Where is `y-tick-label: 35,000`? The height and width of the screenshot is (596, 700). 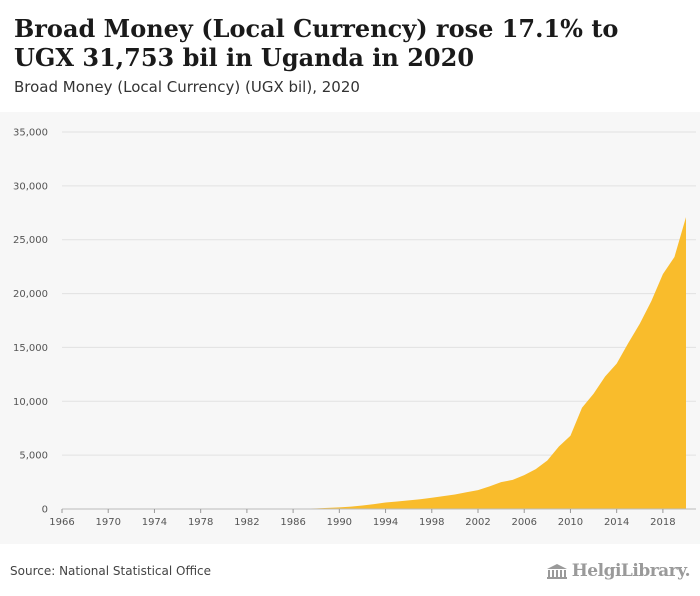
y-tick-label: 35,000 is located at coordinates (30, 133).